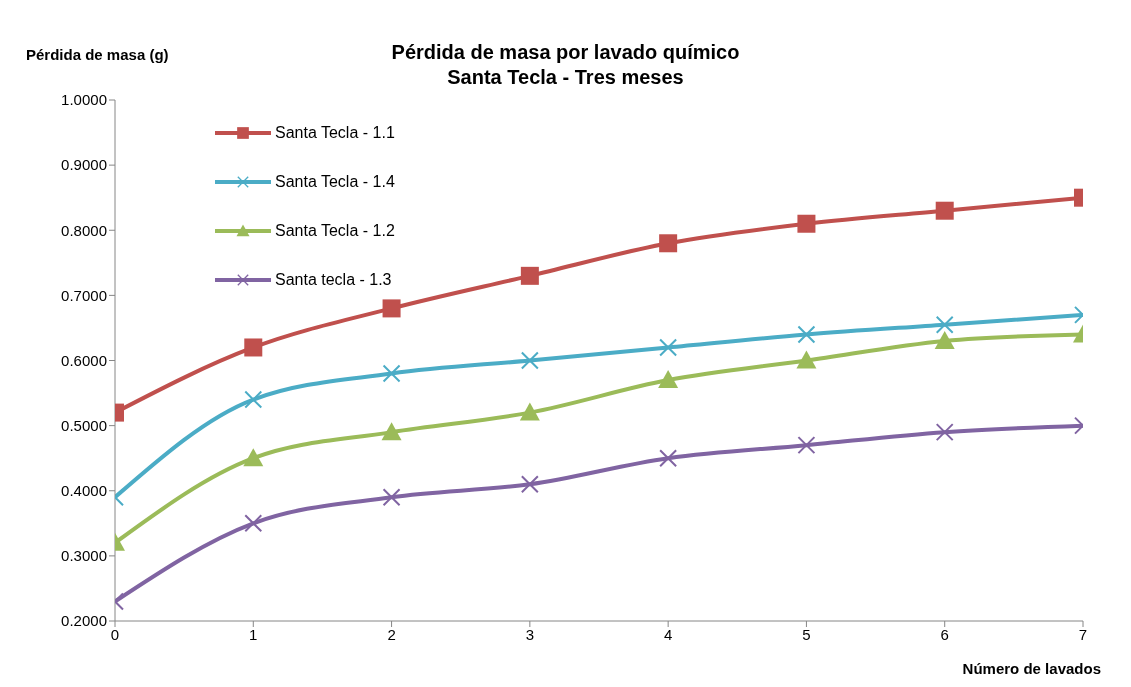 This screenshot has height=687, width=1131. What do you see at coordinates (335, 230) in the screenshot?
I see `legend-label: Santa Tecla - 1.2` at bounding box center [335, 230].